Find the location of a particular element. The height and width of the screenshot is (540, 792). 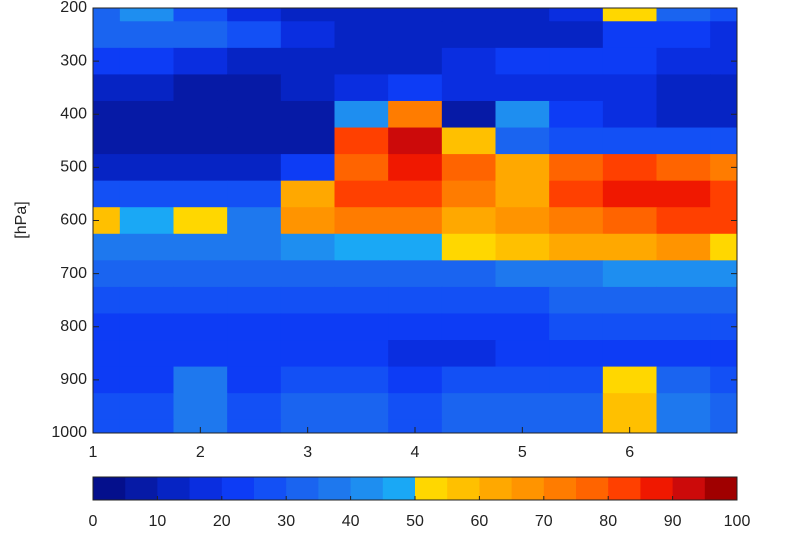

x-tick-label: 1 is located at coordinates (93, 452).